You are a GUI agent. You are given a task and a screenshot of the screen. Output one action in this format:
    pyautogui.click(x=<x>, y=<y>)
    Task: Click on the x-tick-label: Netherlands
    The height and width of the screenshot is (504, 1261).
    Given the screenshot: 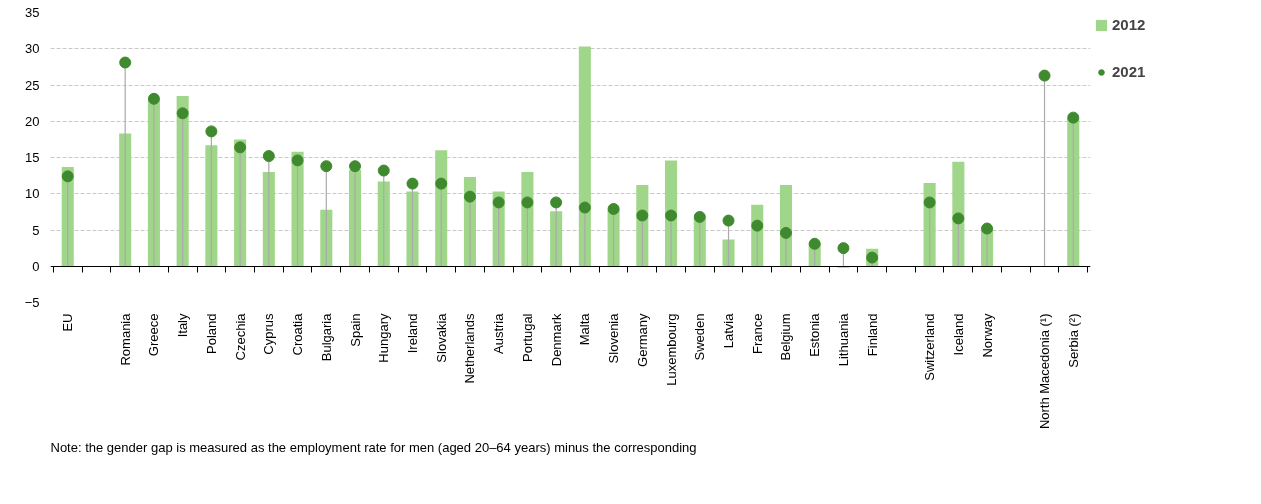 What is the action you would take?
    pyautogui.click(x=470, y=348)
    